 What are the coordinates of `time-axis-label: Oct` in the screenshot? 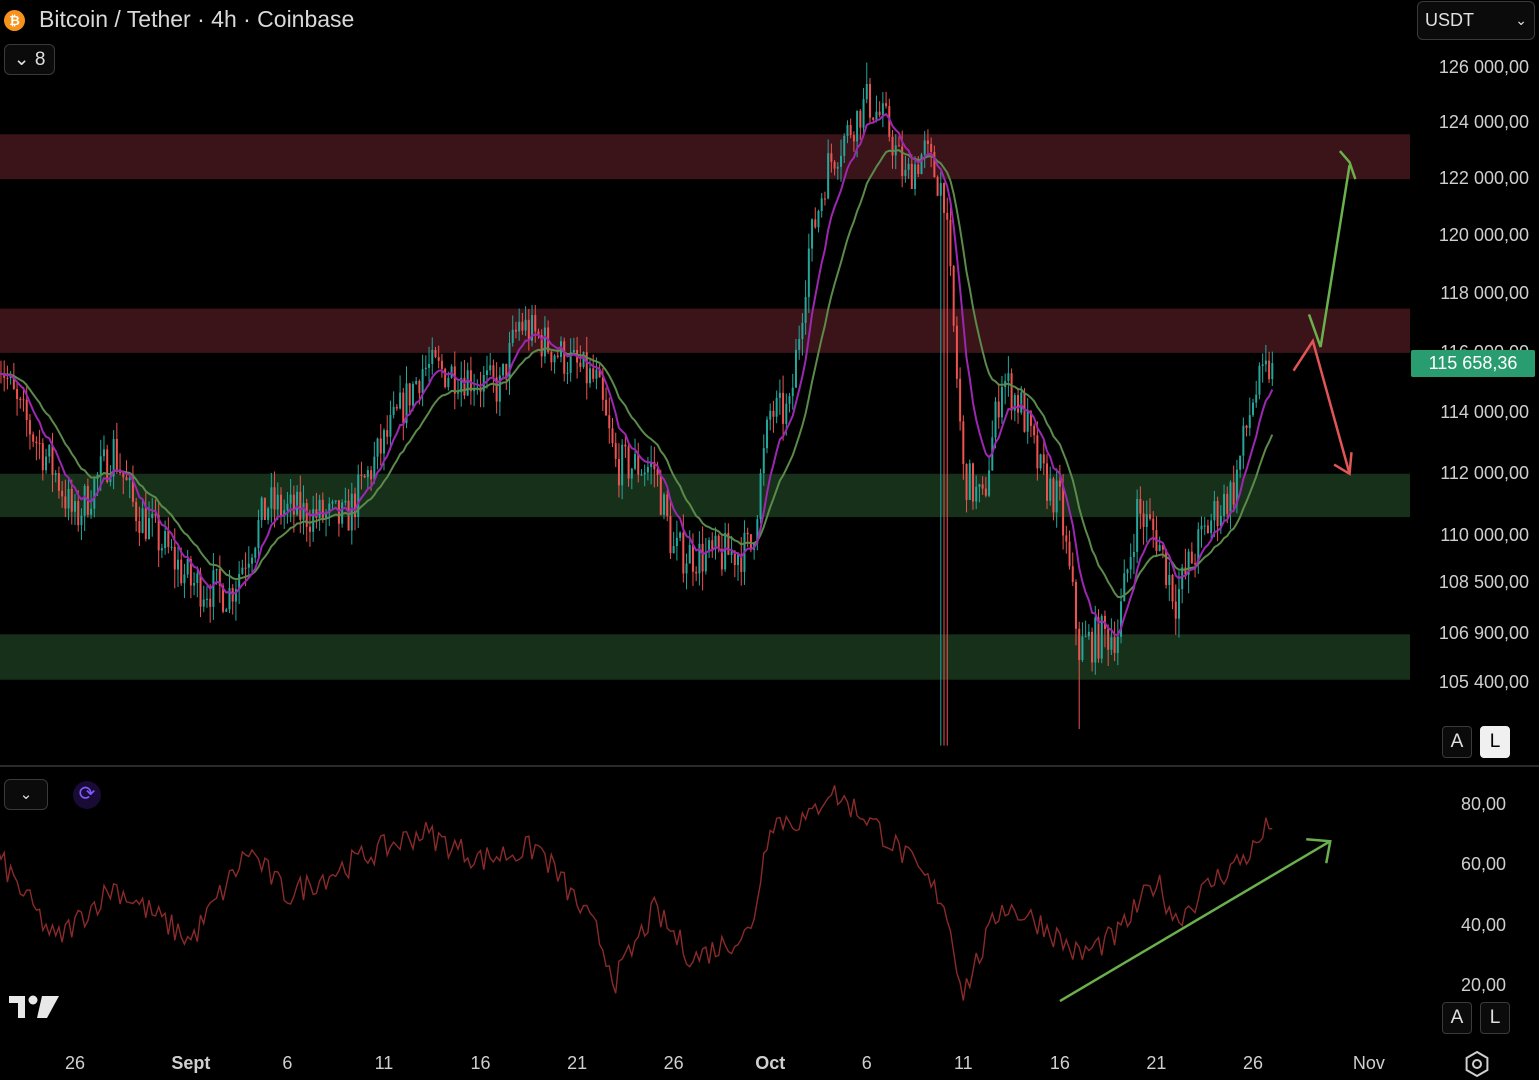 It's located at (770, 1063).